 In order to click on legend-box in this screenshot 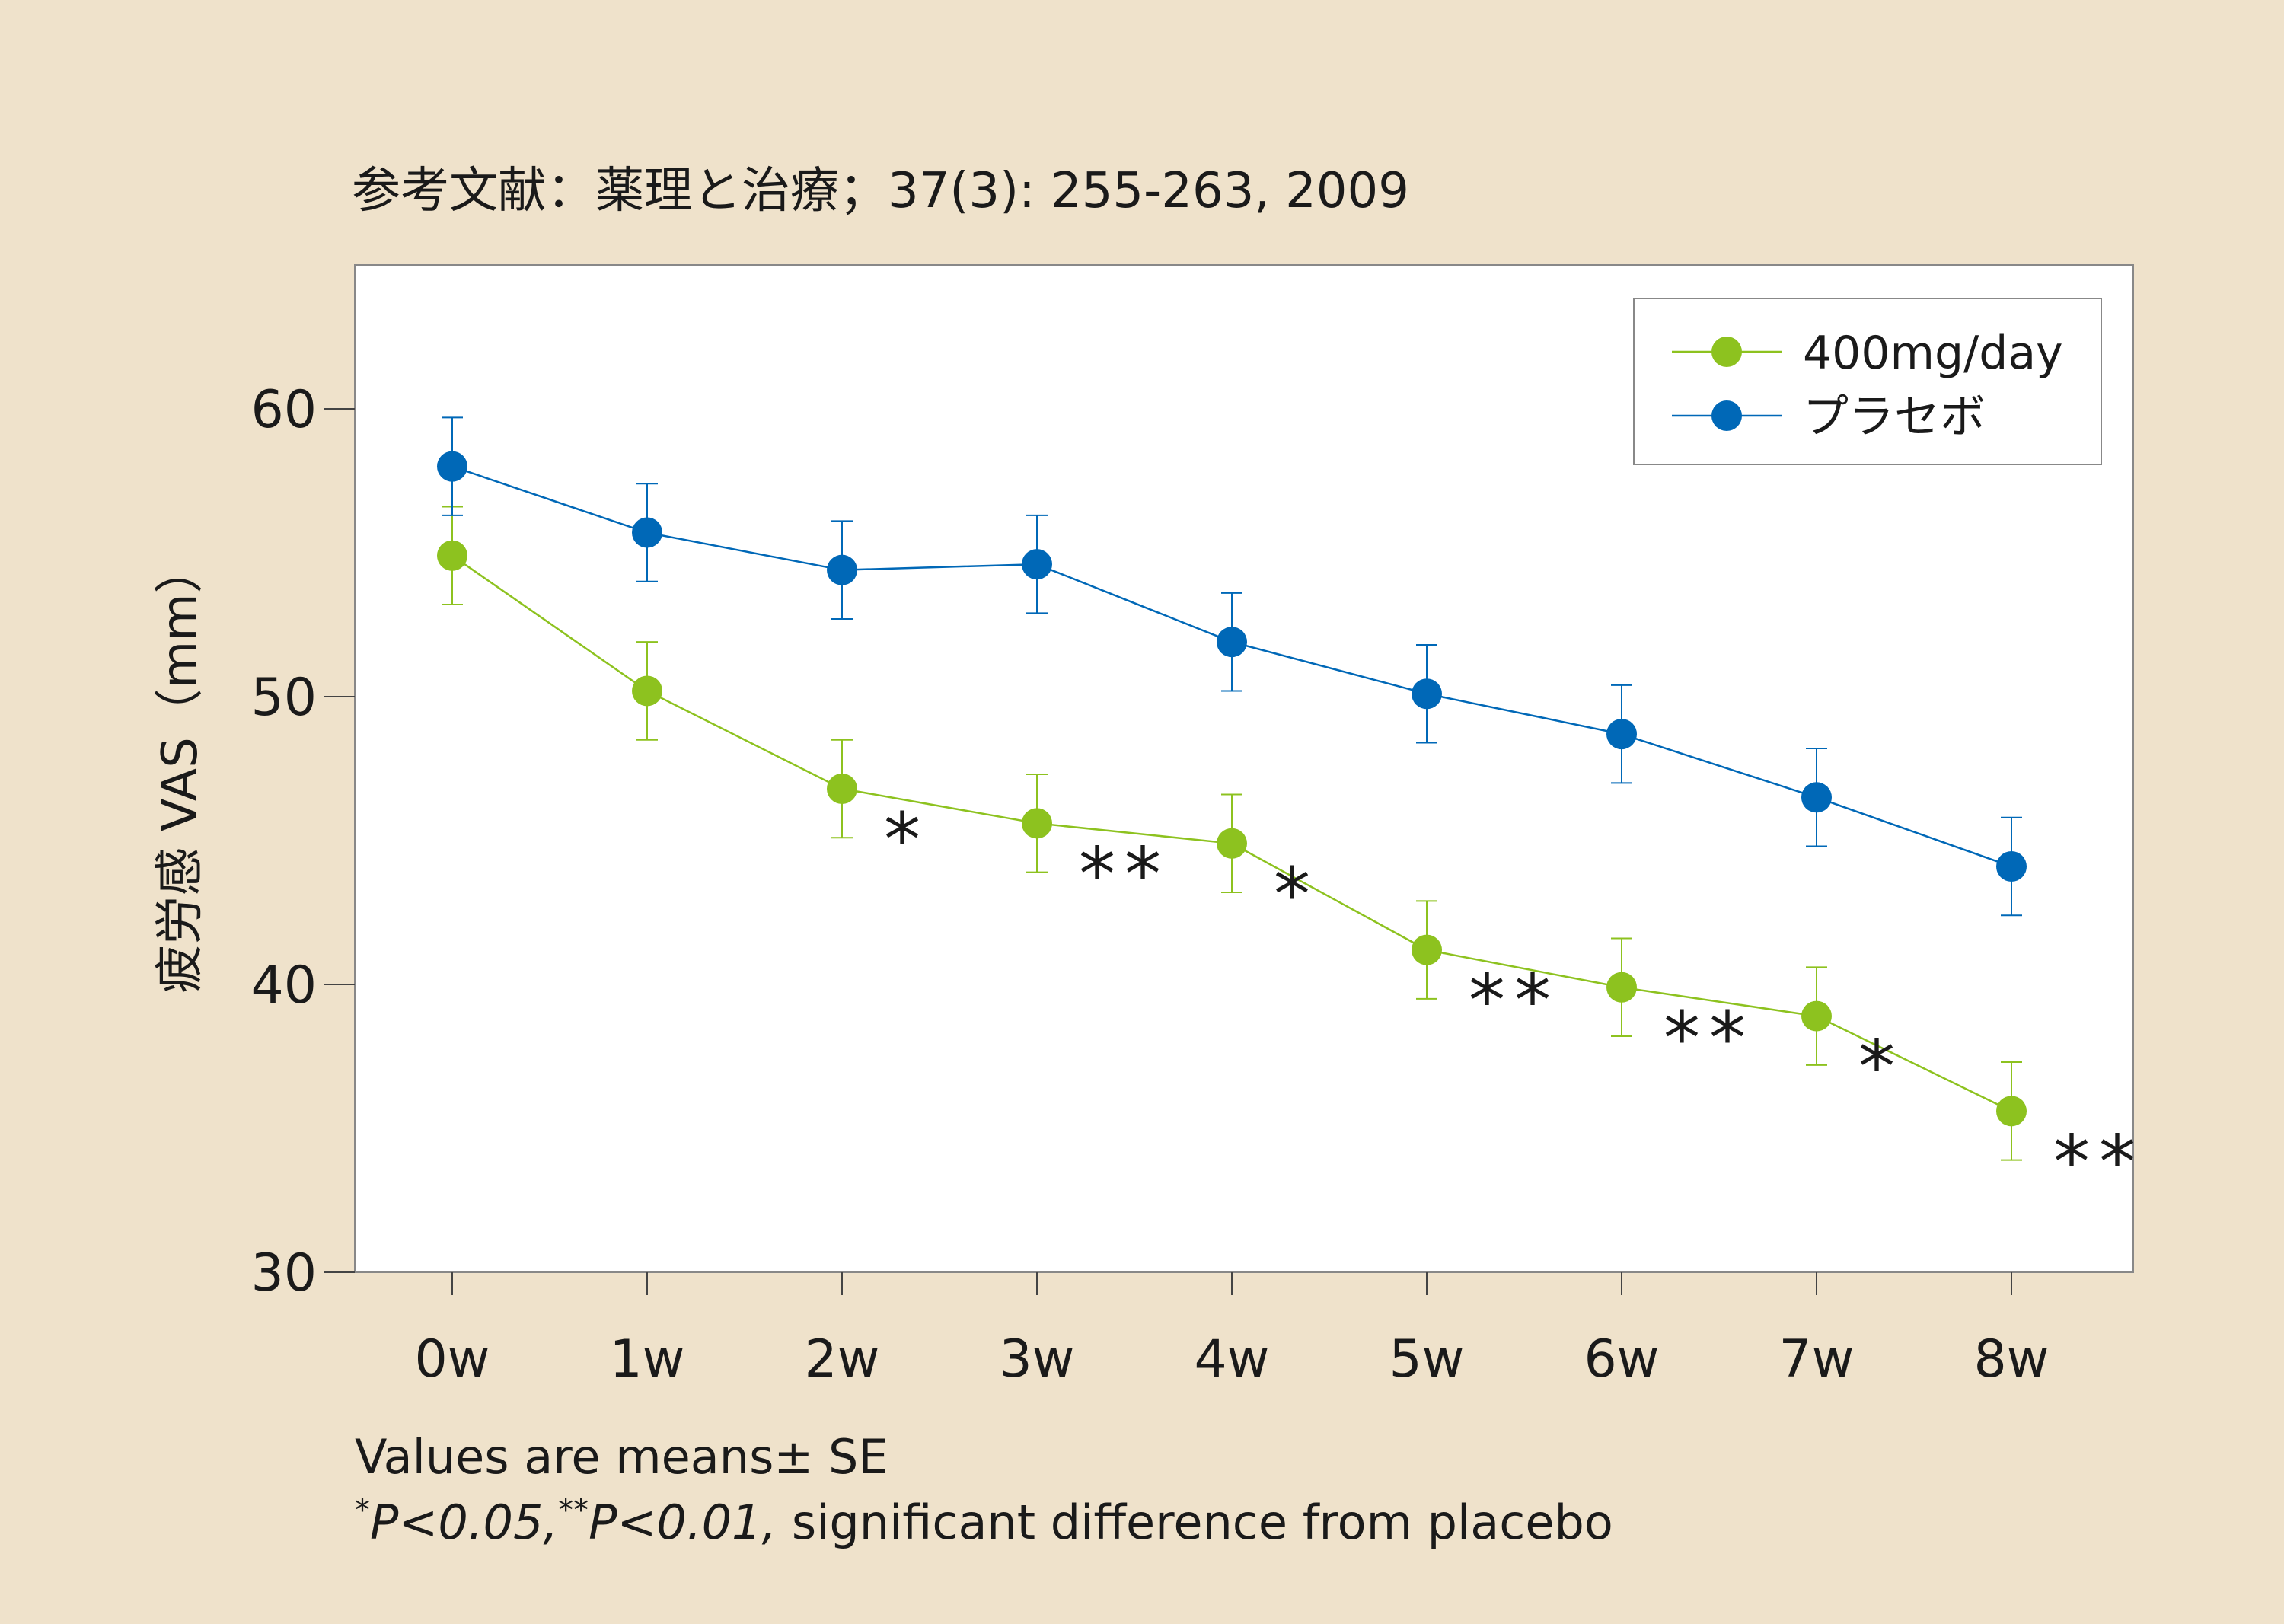, I will do `click(1867, 381)`.